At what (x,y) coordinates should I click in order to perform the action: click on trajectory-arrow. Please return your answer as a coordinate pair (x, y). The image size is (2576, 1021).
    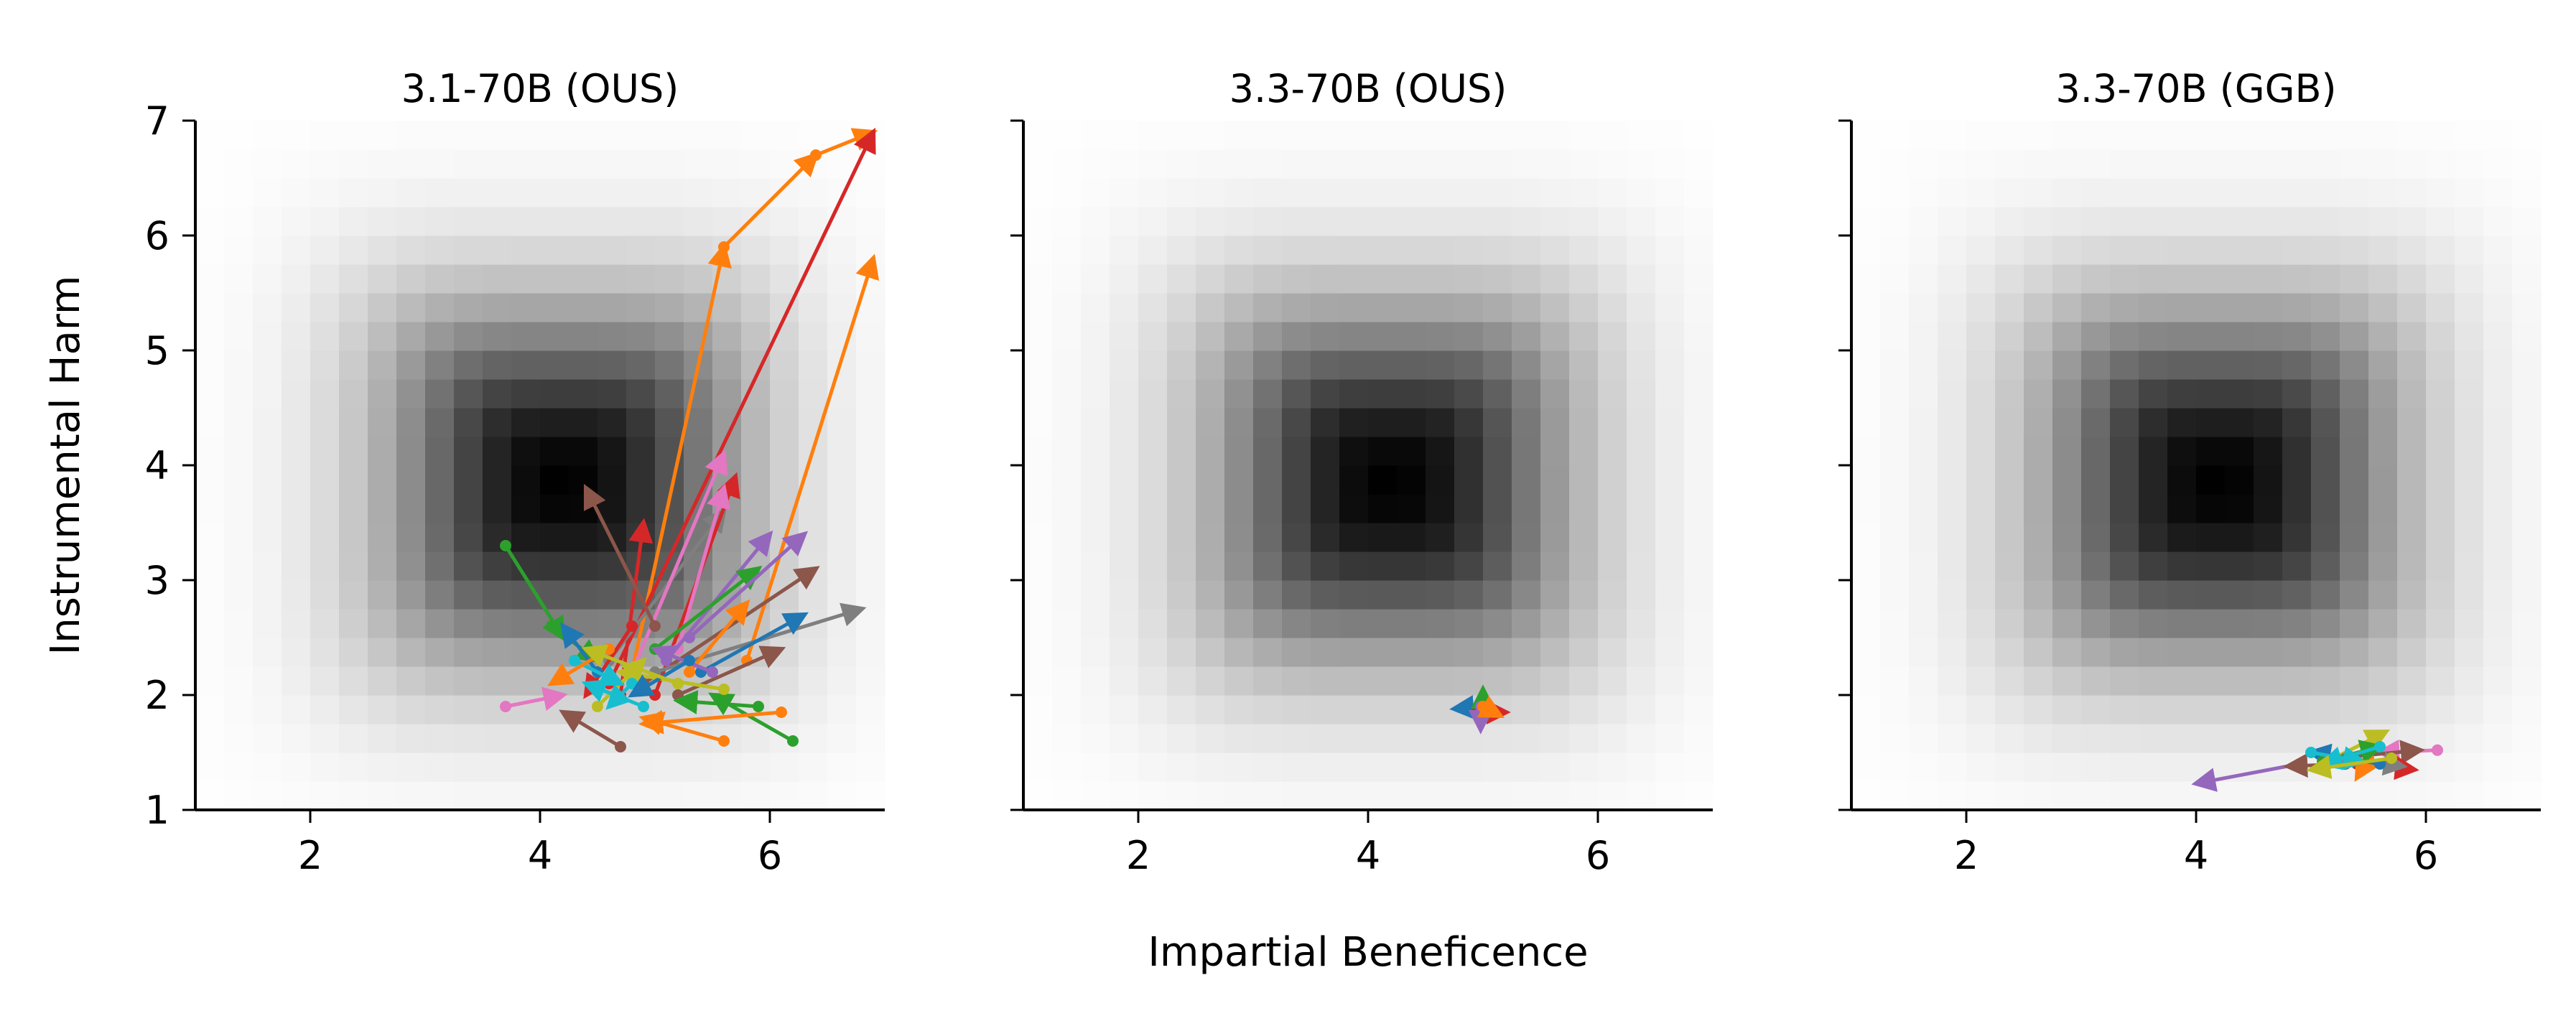
    Looking at the image, I should click on (536, 699).